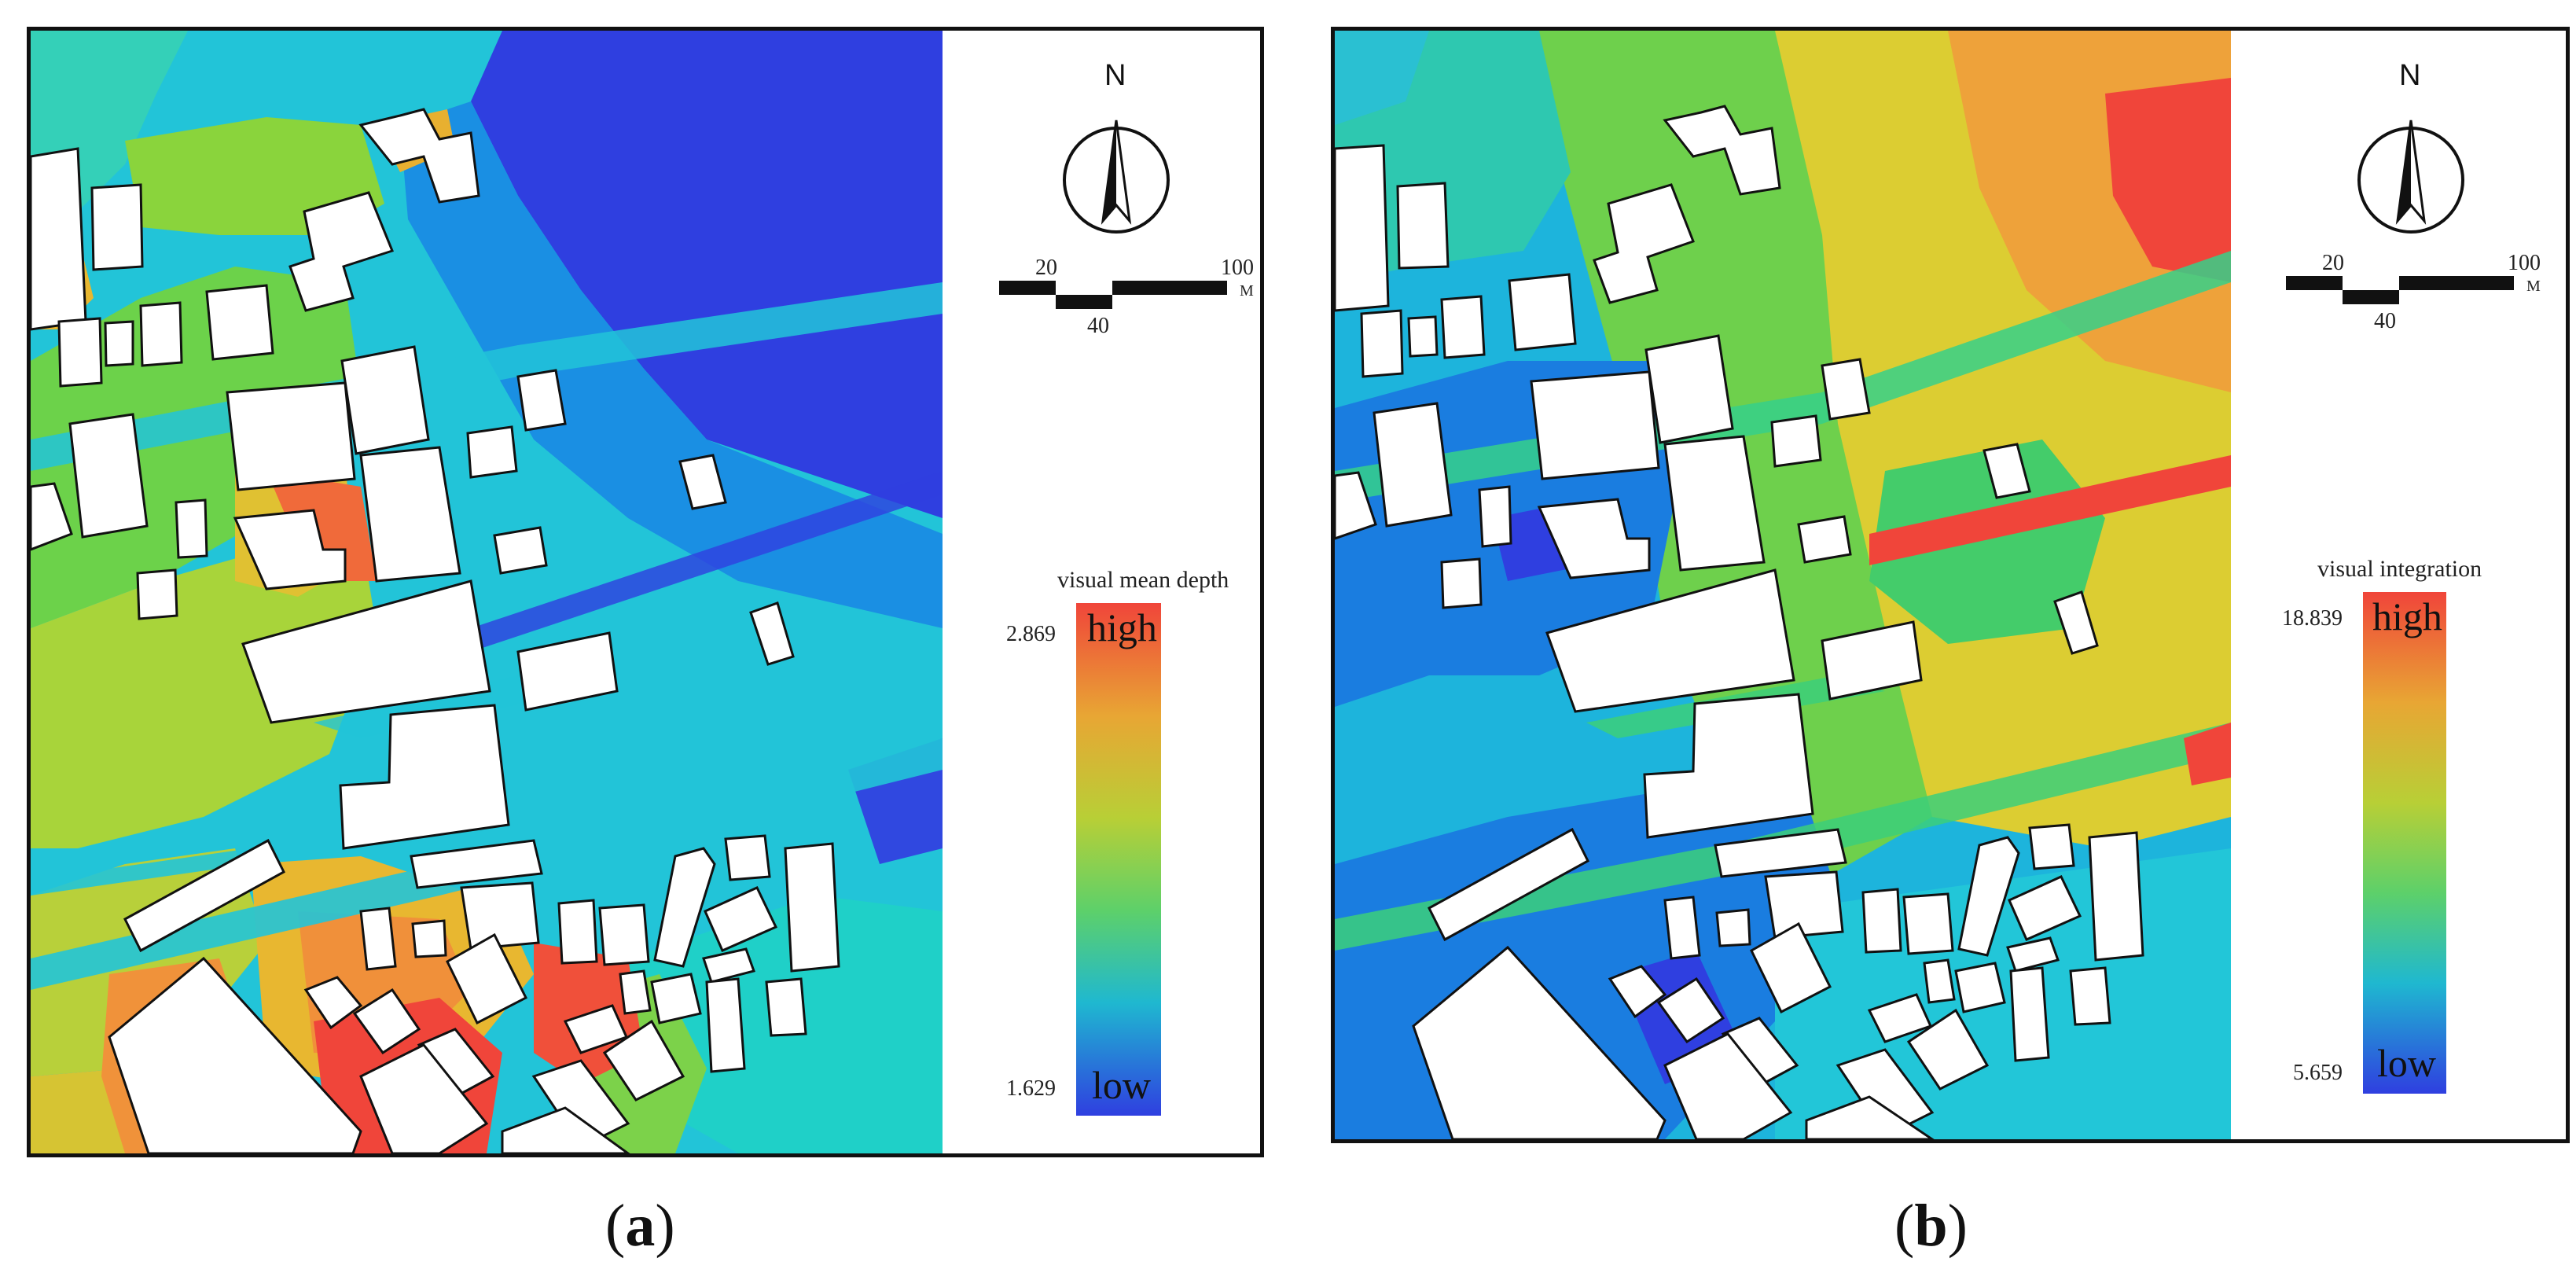 This screenshot has height=1280, width=2576. I want to click on legend-max-value: 2.869, so click(1031, 634).